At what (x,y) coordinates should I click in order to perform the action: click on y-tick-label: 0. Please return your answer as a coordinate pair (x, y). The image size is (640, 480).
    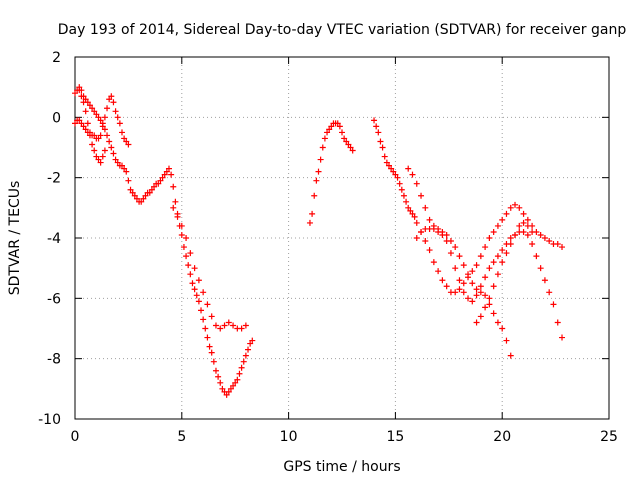
    Looking at the image, I should click on (56, 118).